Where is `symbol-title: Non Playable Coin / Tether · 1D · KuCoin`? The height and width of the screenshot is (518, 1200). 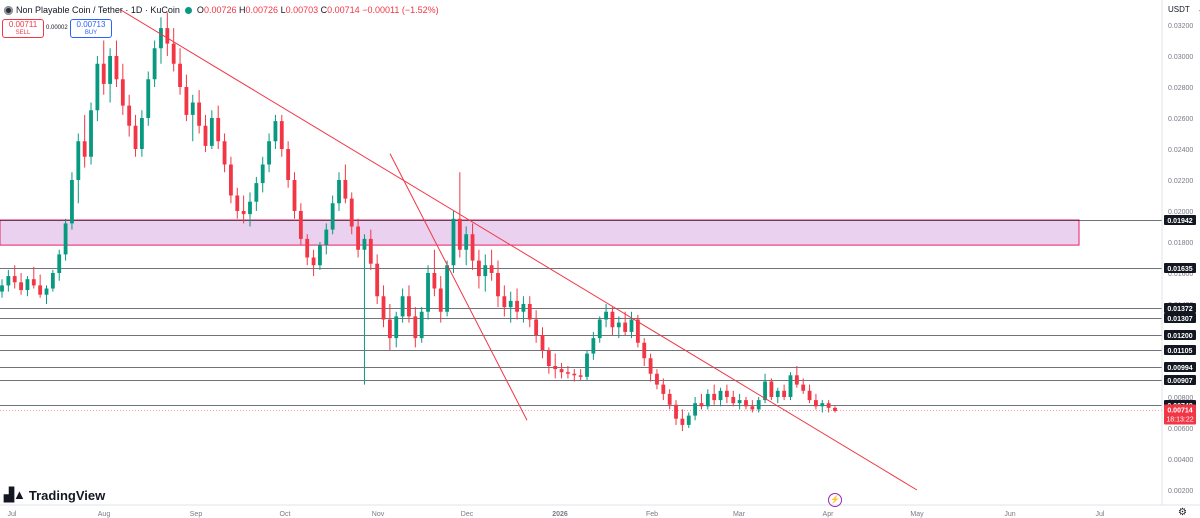 symbol-title: Non Playable Coin / Tether · 1D · KuCoin is located at coordinates (98, 10).